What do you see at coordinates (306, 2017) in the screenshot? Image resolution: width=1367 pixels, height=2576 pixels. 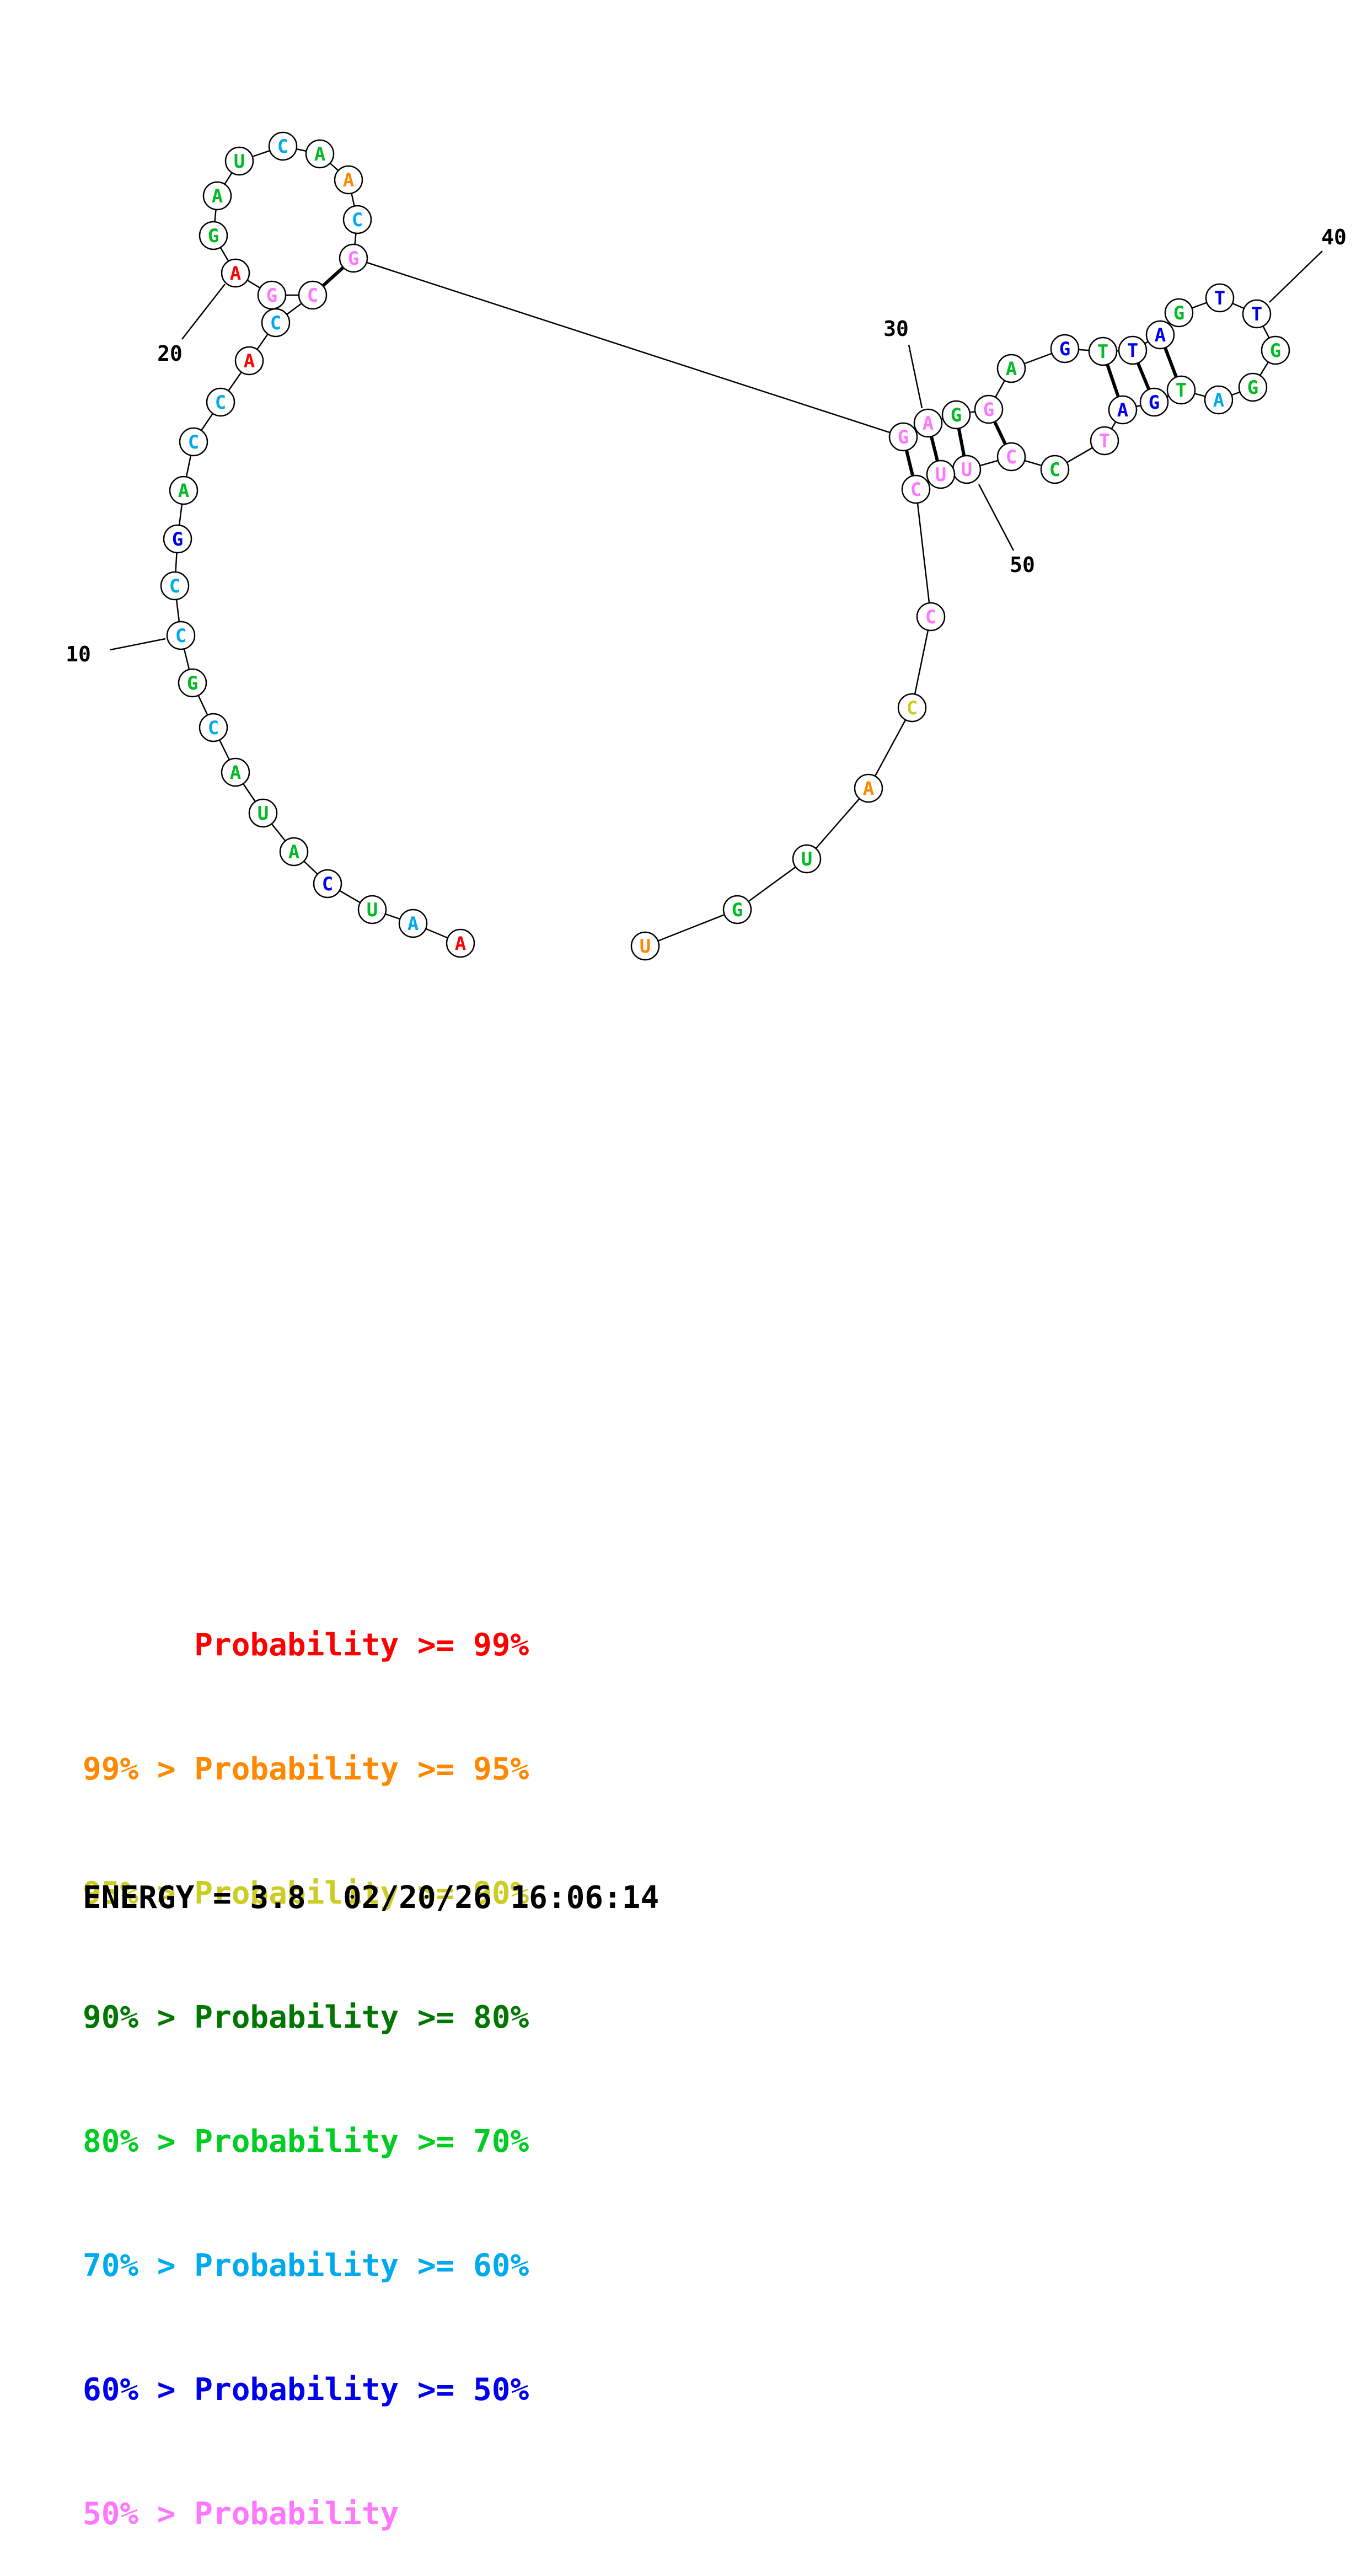 I see `legend-row: 90% > Probability >= 80%` at bounding box center [306, 2017].